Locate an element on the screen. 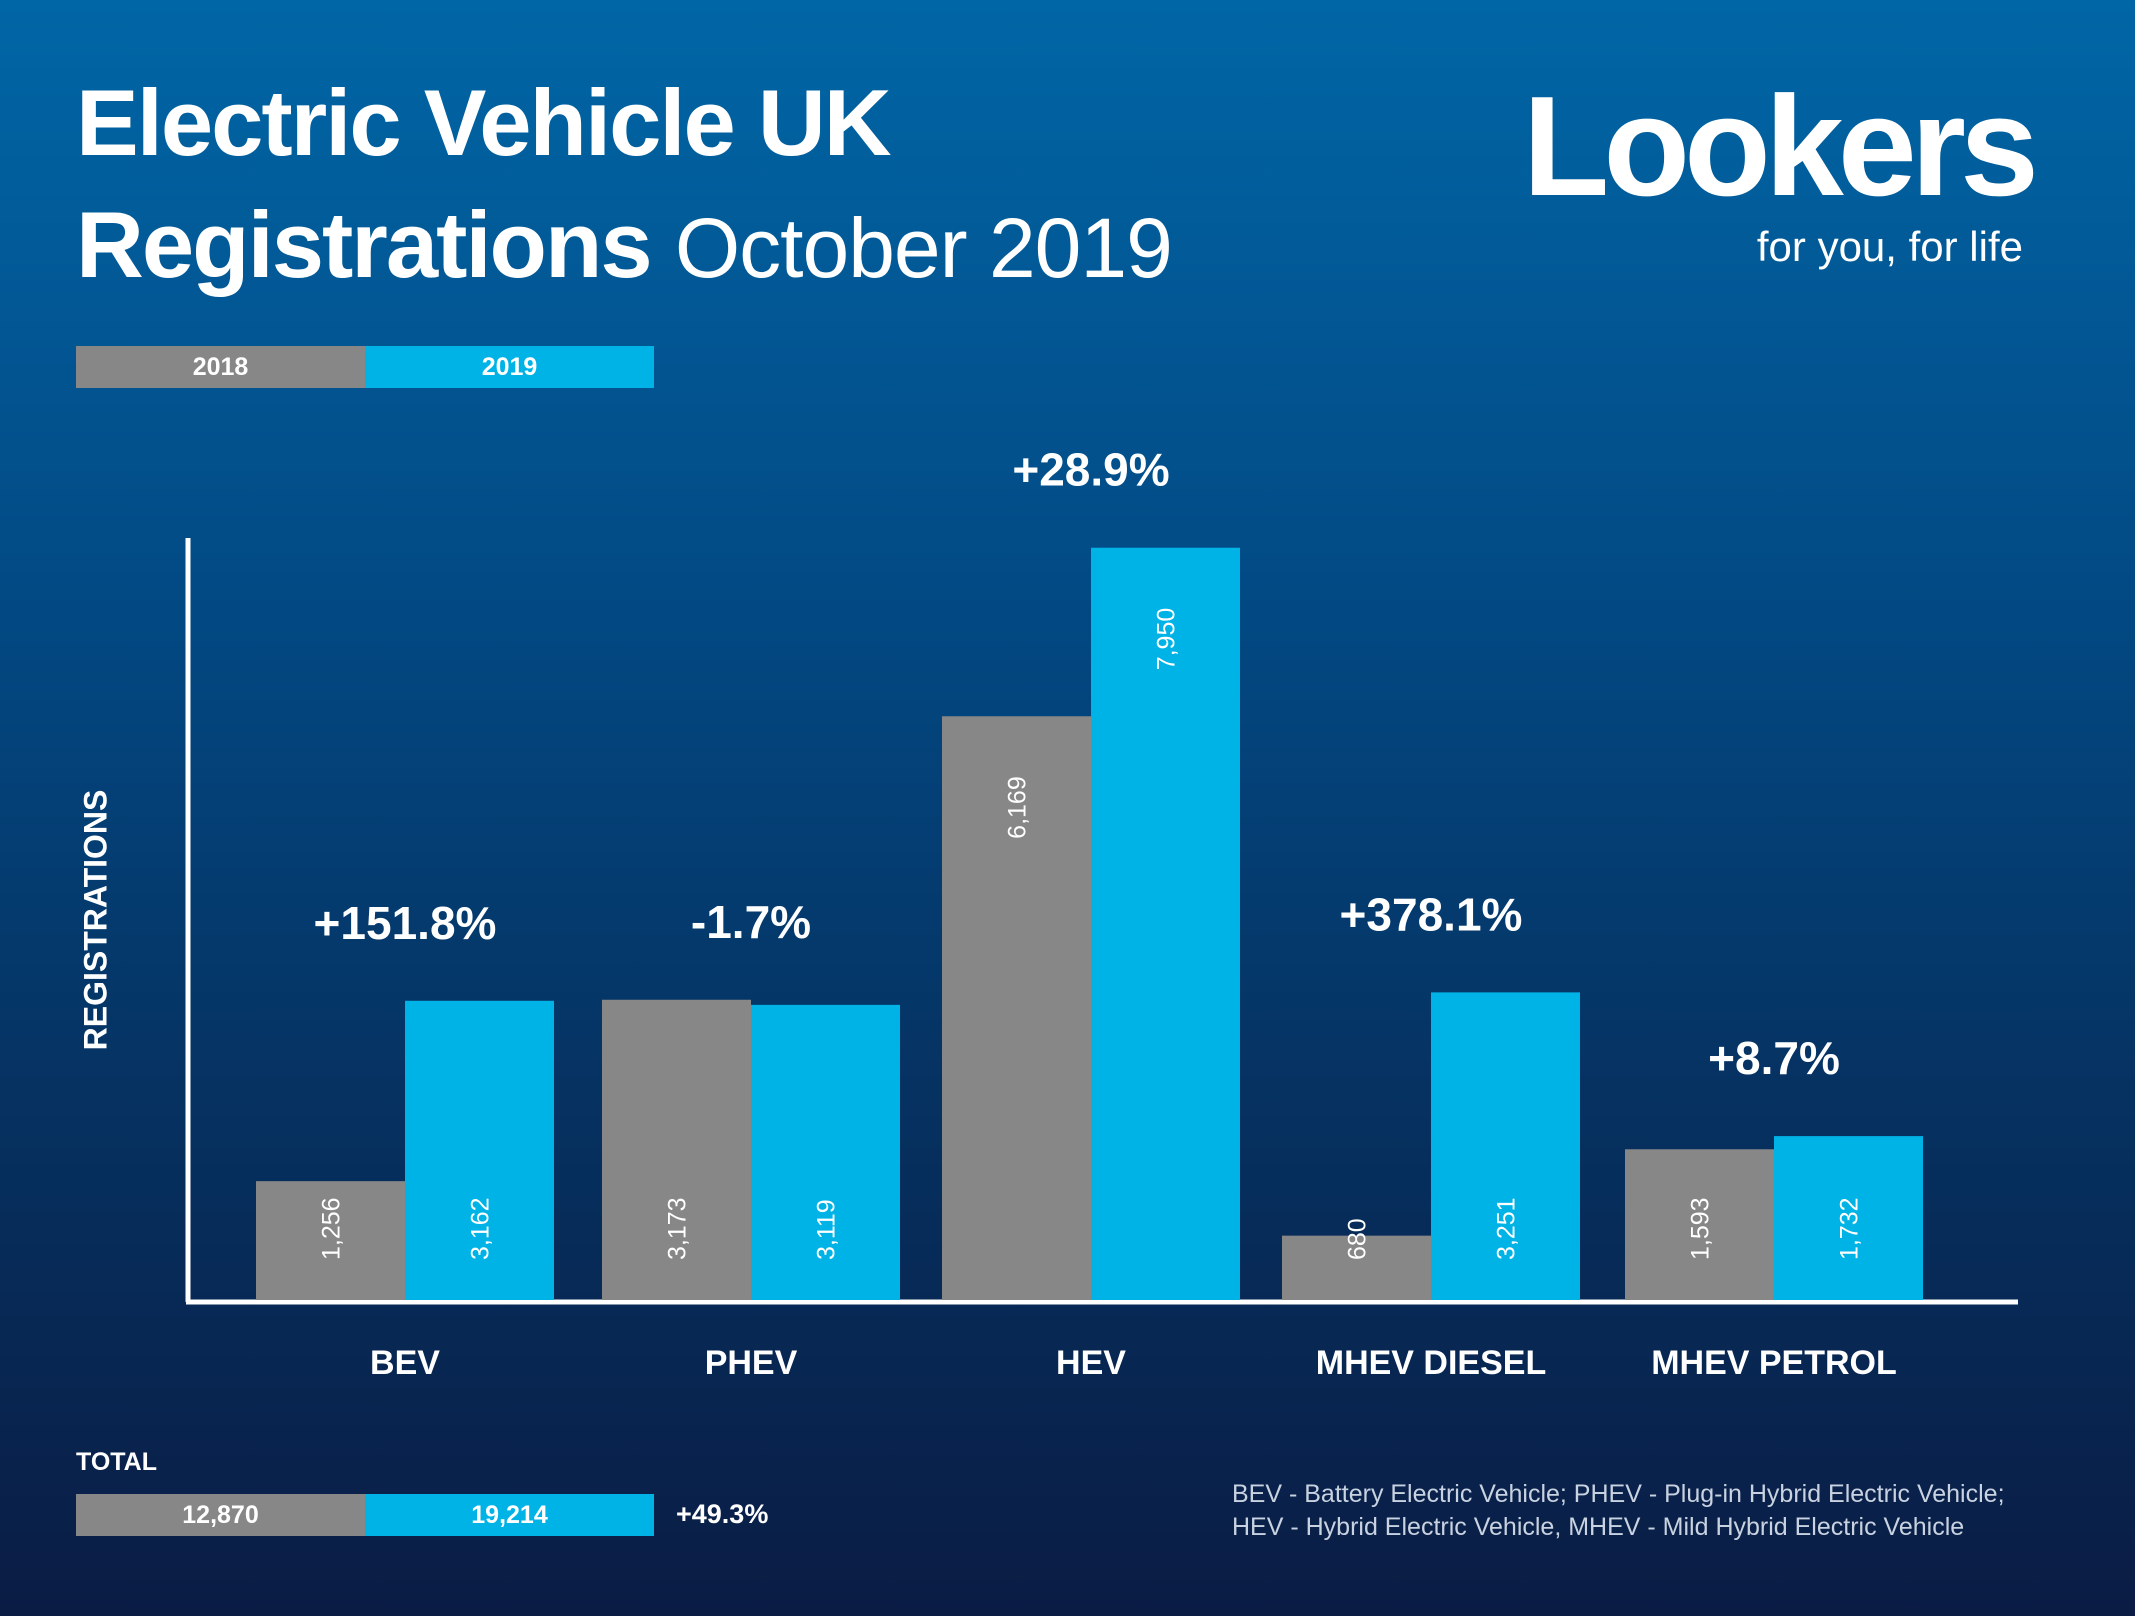  bar-2018-phev is located at coordinates (676, 1149).